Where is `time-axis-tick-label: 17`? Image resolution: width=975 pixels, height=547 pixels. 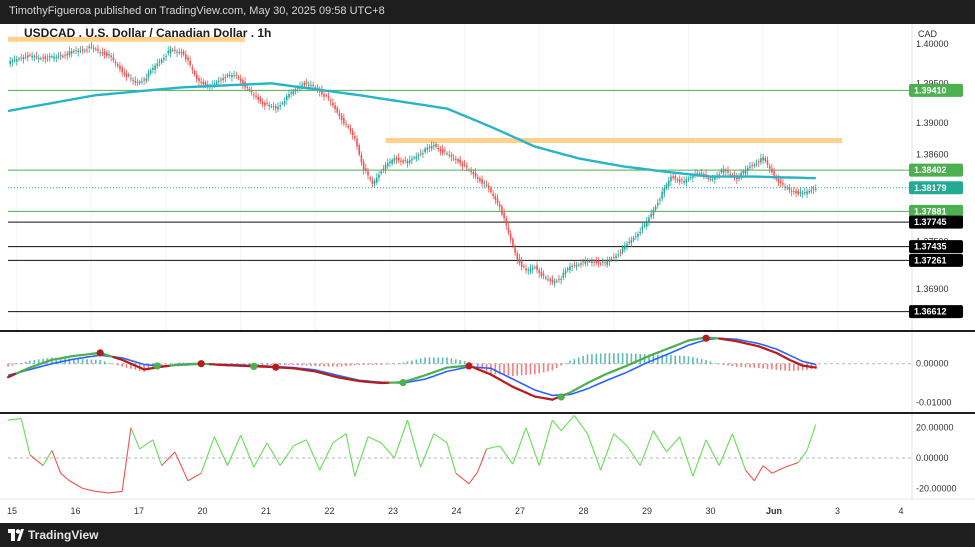
time-axis-tick-label: 17 is located at coordinates (139, 511).